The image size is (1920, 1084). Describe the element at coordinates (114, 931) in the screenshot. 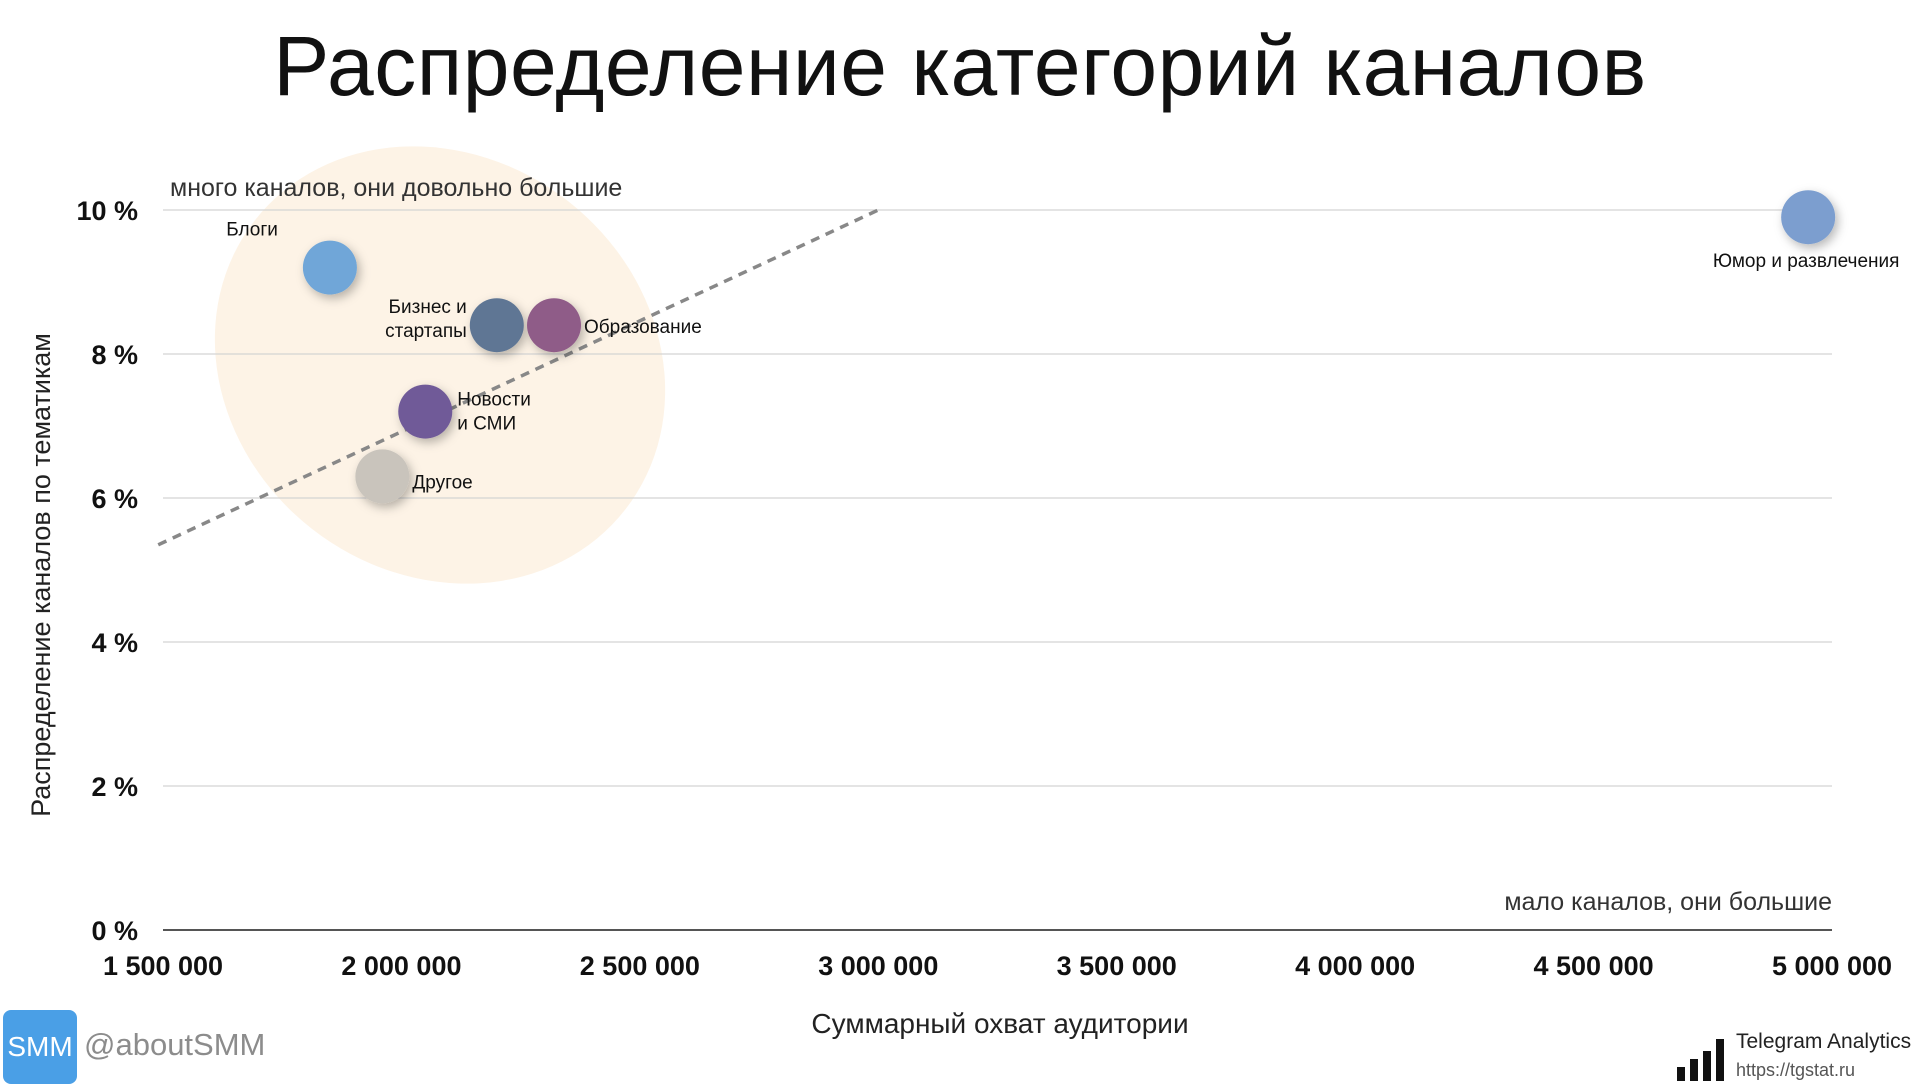

I see `y-tick-label: 0 %` at that location.